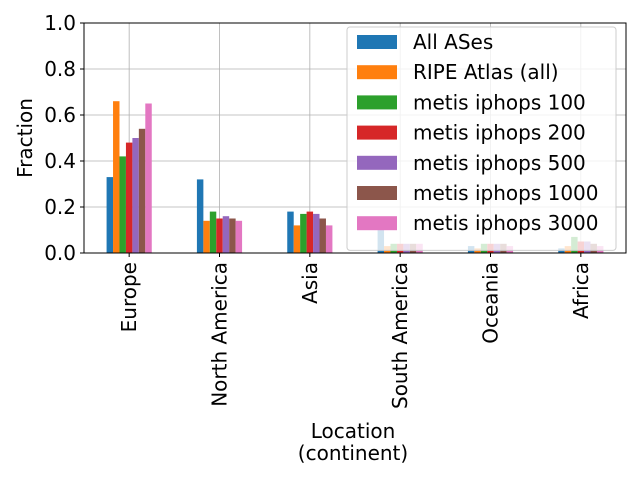 The width and height of the screenshot is (640, 480). Describe the element at coordinates (60, 69) in the screenshot. I see `y-tick-label: 0.8` at that location.